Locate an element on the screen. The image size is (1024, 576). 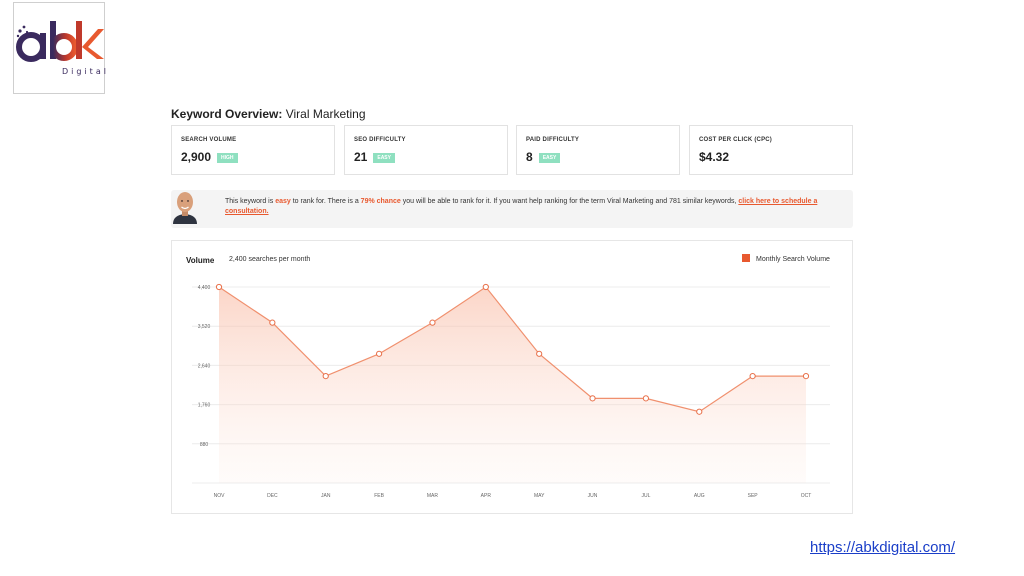
logo-subtext: Digital is located at coordinates (85, 71).